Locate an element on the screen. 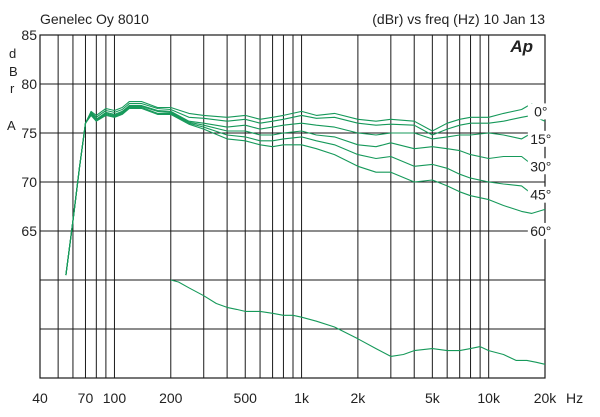 This screenshot has height=417, width=600. ap-logo: Ap is located at coordinates (521, 46).